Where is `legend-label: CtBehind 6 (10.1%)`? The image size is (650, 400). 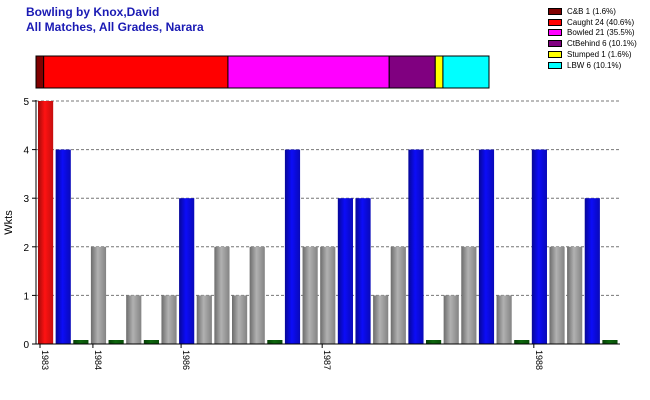 legend-label: CtBehind 6 (10.1%) is located at coordinates (602, 44).